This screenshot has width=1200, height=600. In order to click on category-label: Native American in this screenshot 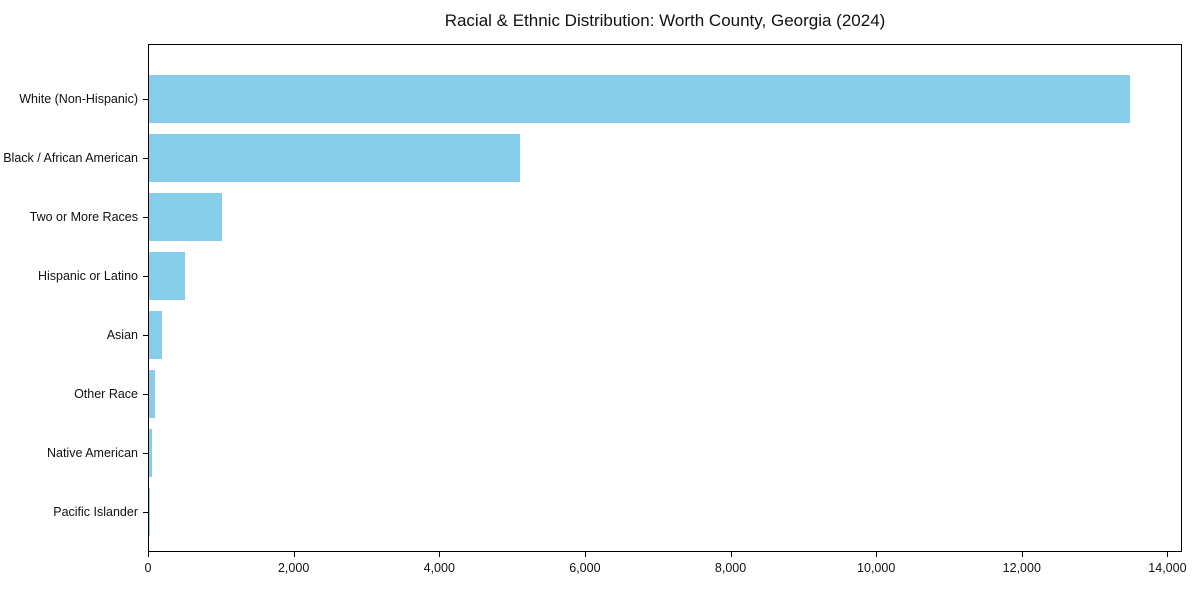, I will do `click(92, 452)`.